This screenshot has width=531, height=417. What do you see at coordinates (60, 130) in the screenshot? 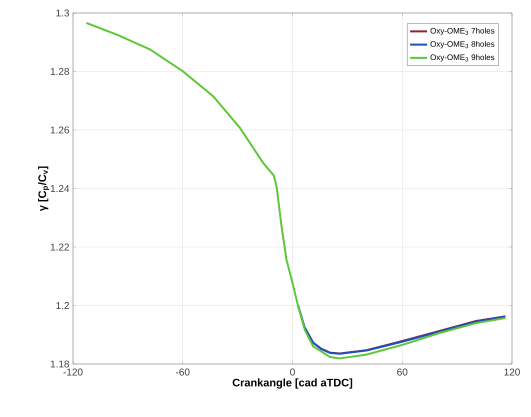
I see `y-tick-label: 1.26` at bounding box center [60, 130].